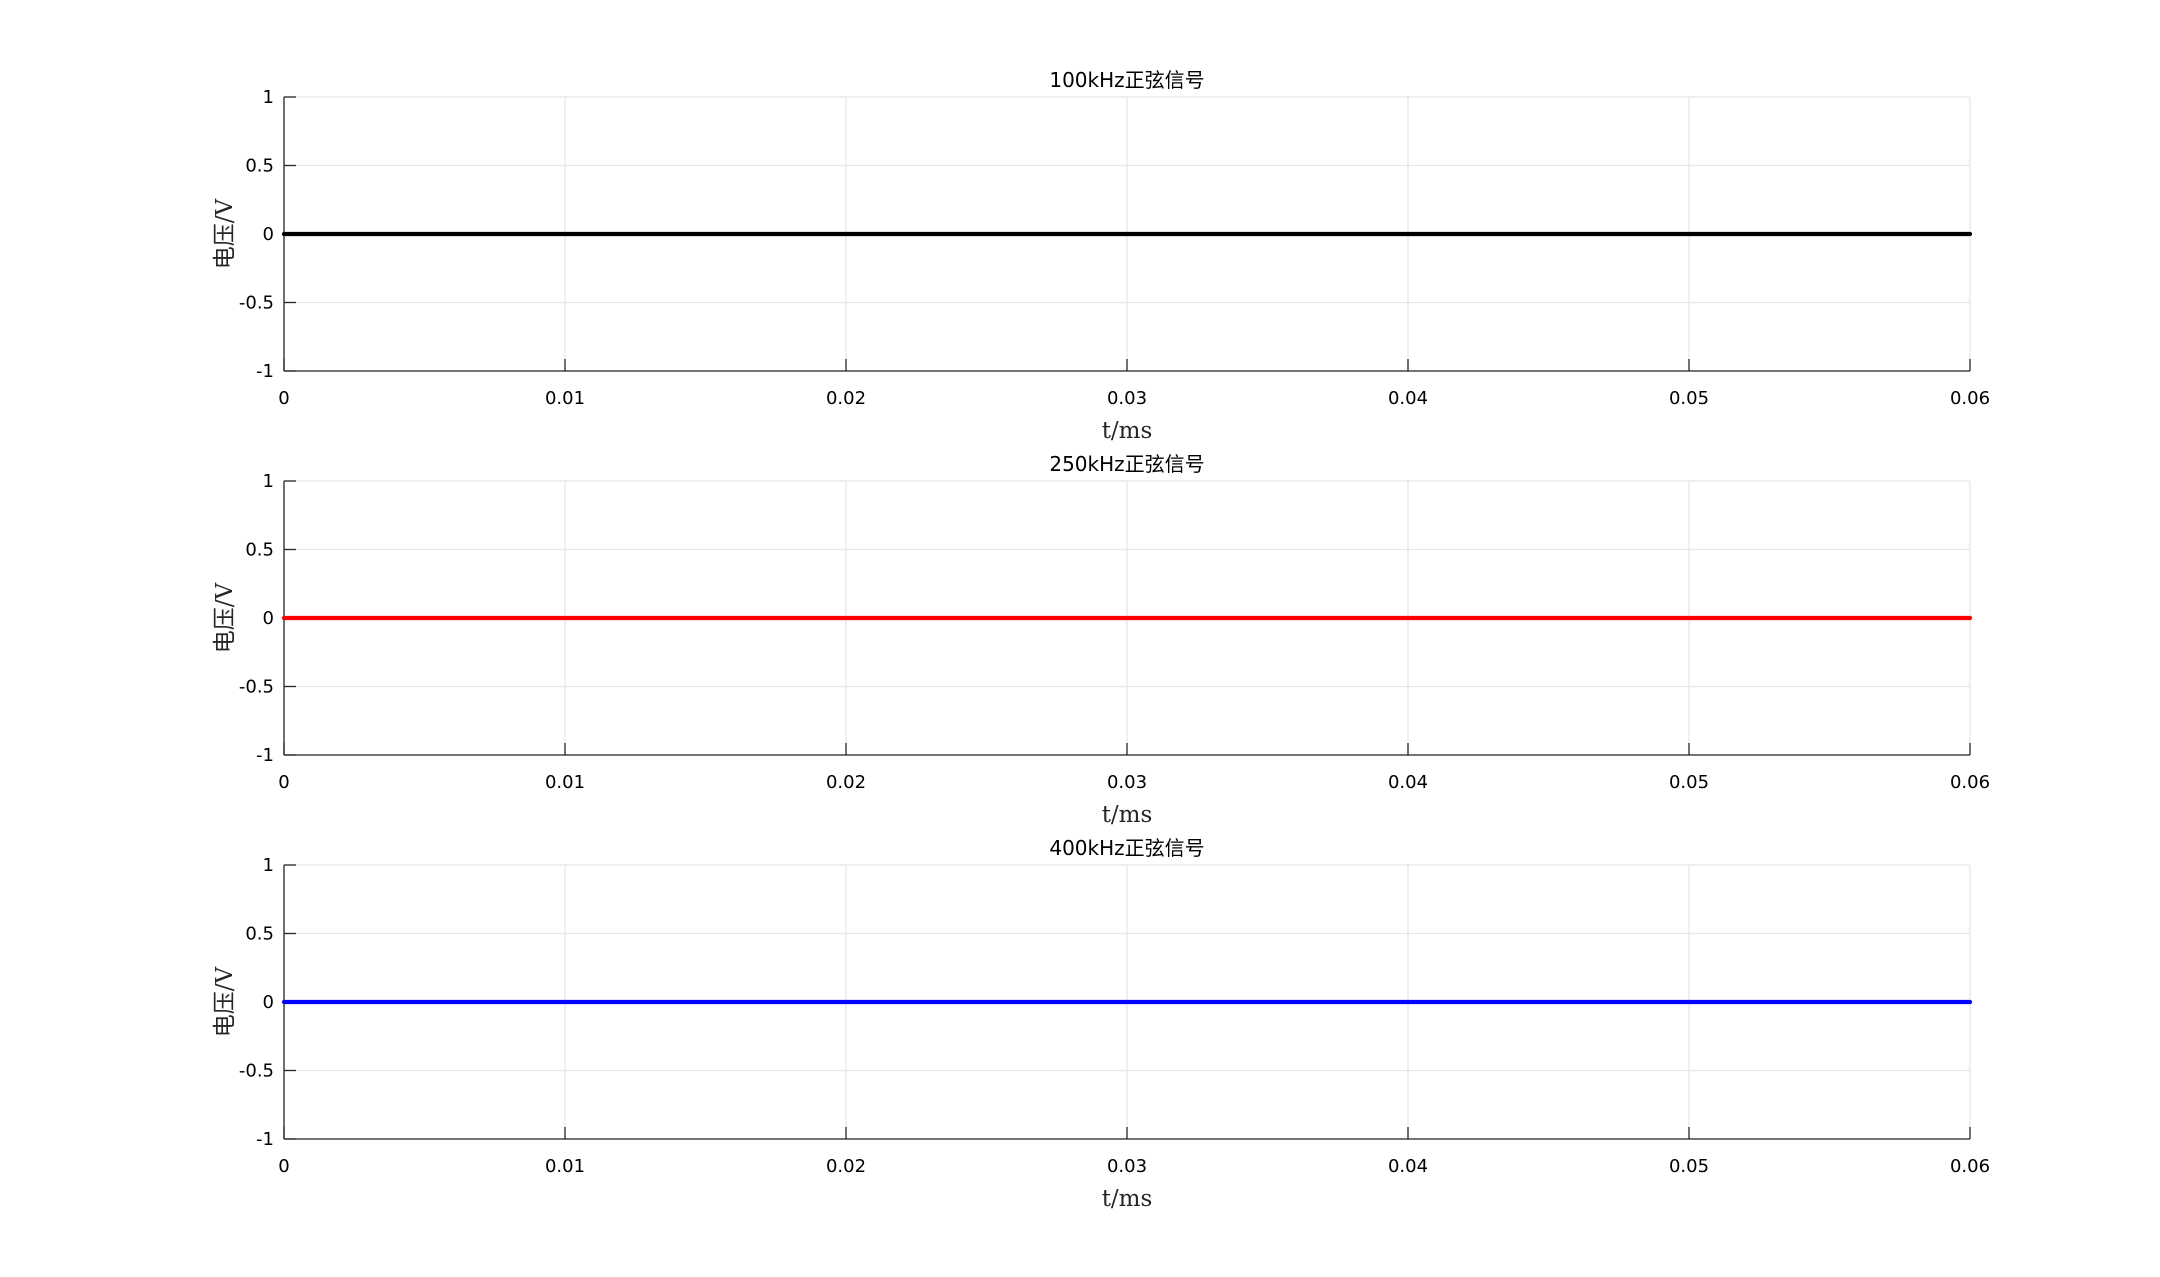  Describe the element at coordinates (1126, 80) in the screenshot. I see `chart-title: 100kHz正弦信号` at that location.